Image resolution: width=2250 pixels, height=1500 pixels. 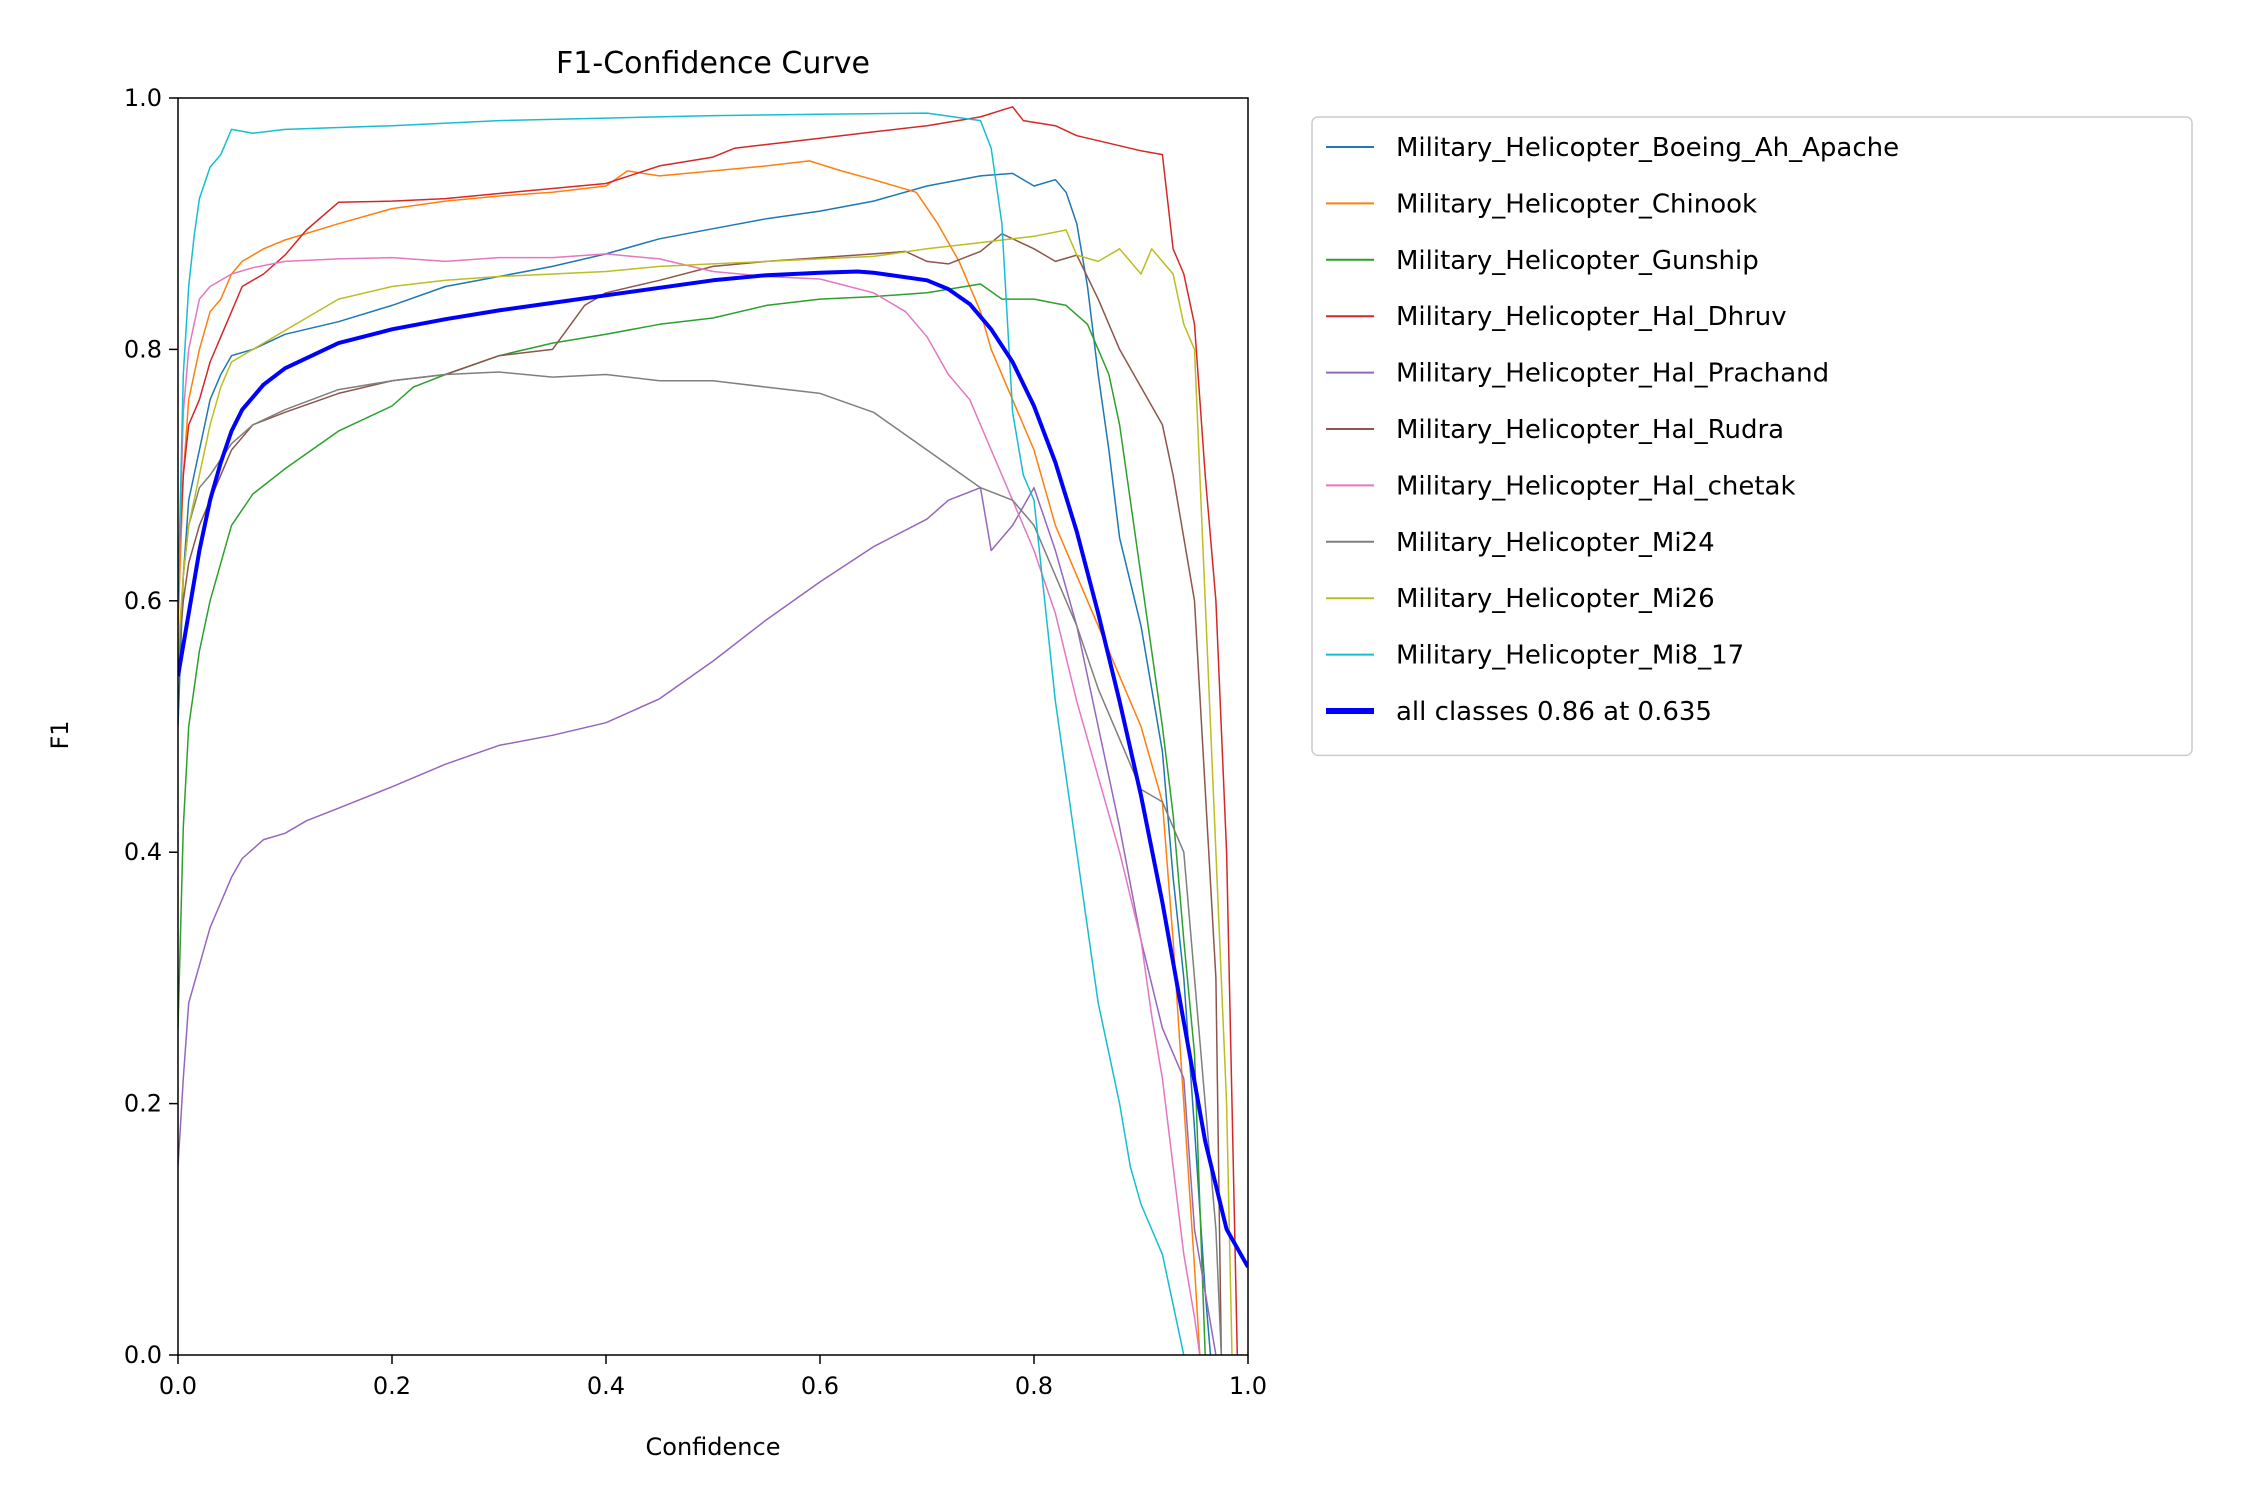 I want to click on y-tick-label: 1.0, so click(x=143, y=98).